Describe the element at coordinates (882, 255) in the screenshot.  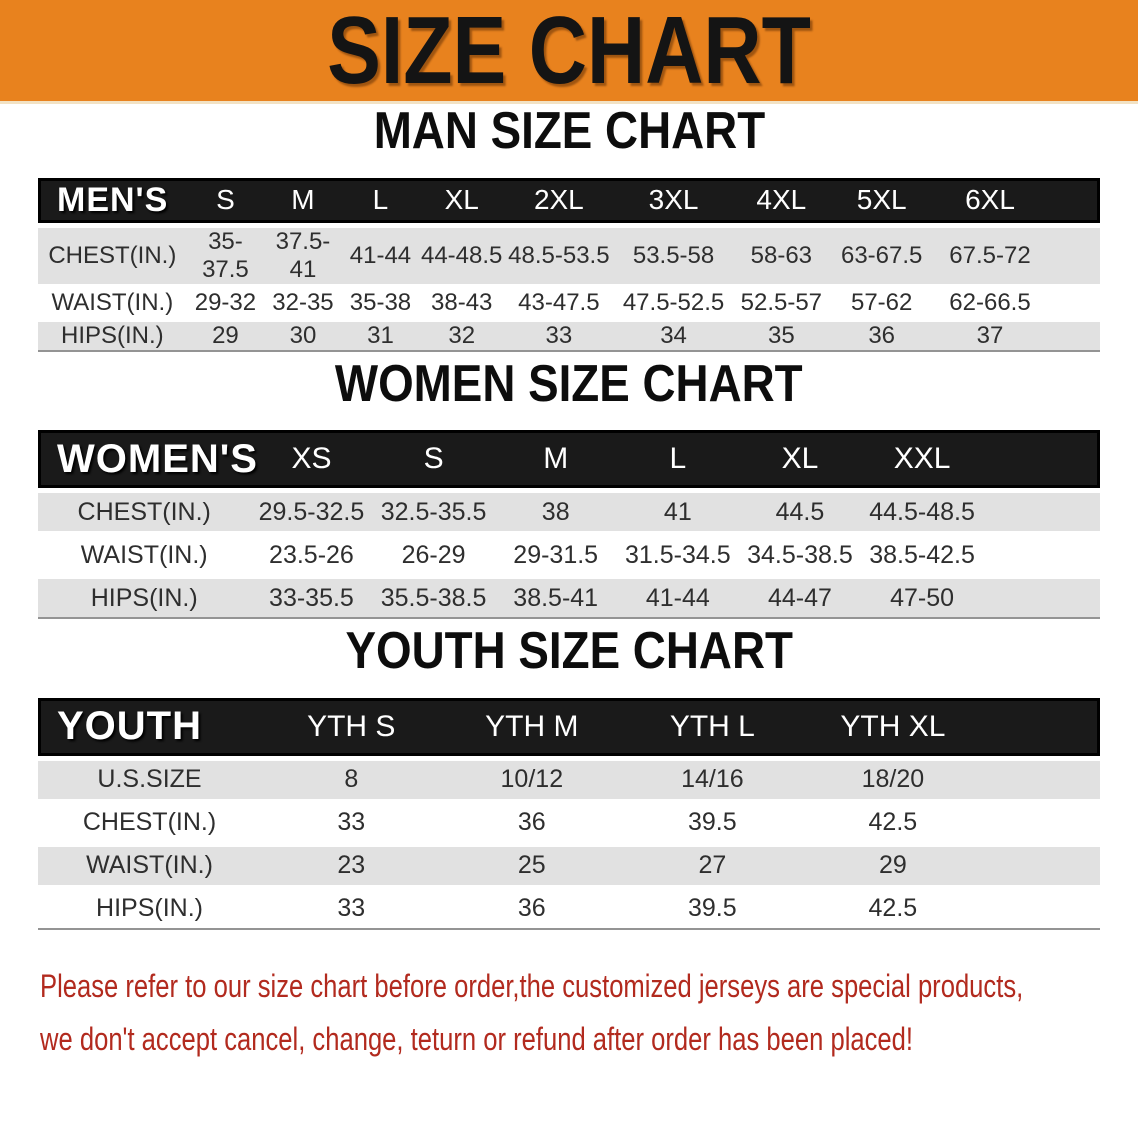
I see `size-cell: 63-67.5` at that location.